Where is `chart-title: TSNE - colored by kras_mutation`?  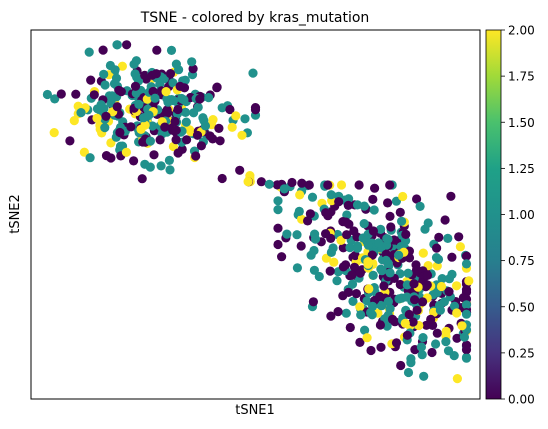
chart-title: TSNE - colored by kras_mutation is located at coordinates (255, 18).